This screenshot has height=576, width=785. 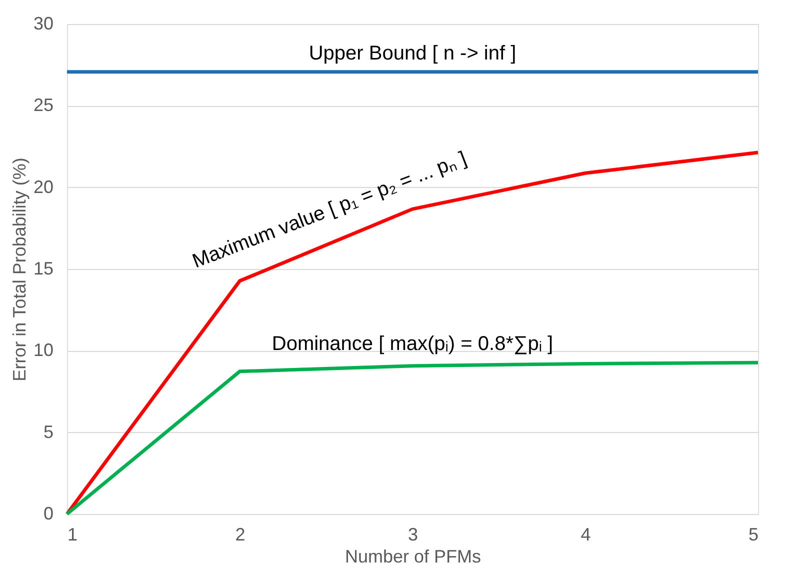 I want to click on x-axis-title: Number of PFMs, so click(x=413, y=556).